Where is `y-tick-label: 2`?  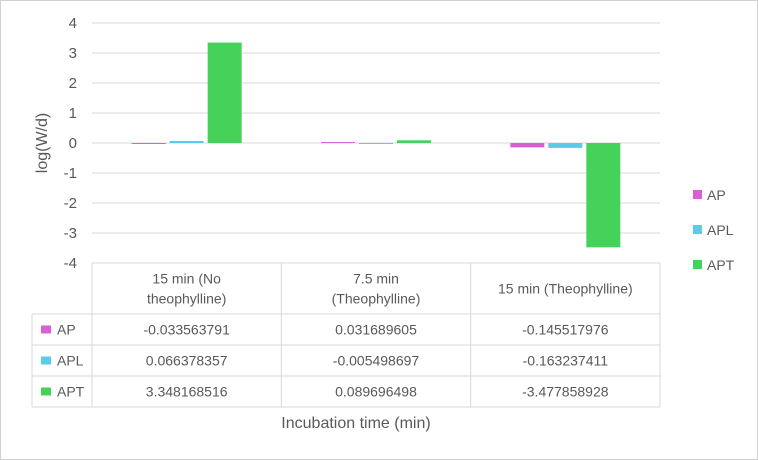 y-tick-label: 2 is located at coordinates (73, 83).